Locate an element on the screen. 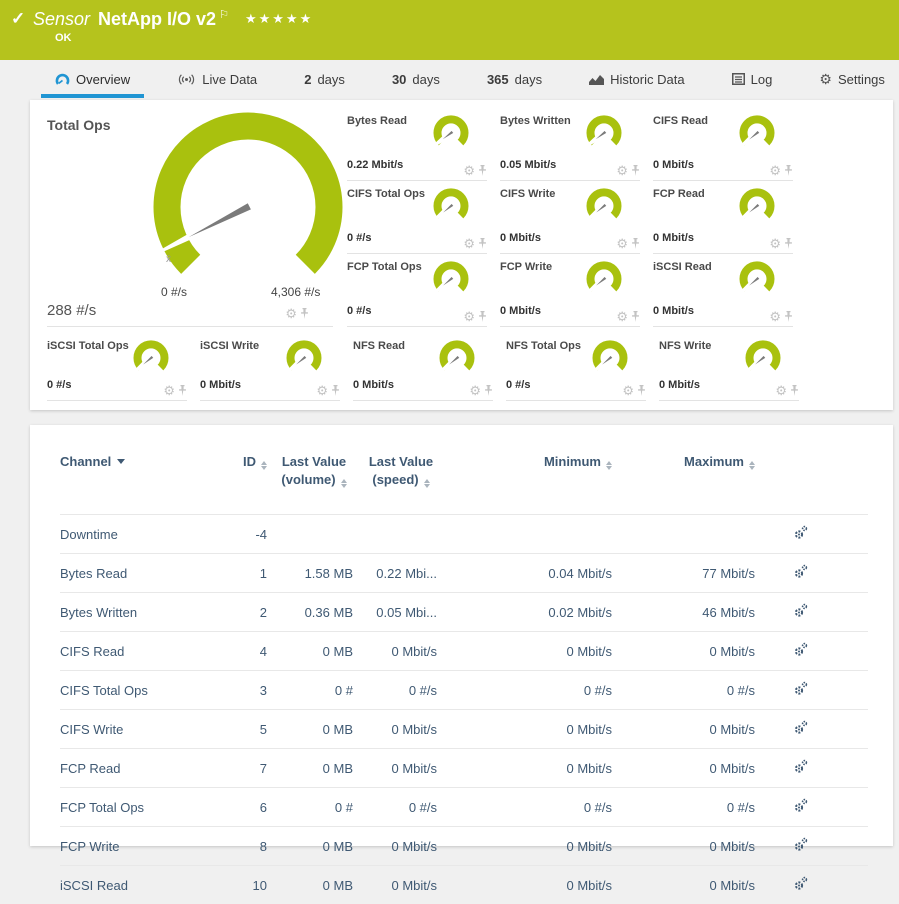 This screenshot has width=899, height=904. last-value-speed: 0 #/s is located at coordinates (410, 807).